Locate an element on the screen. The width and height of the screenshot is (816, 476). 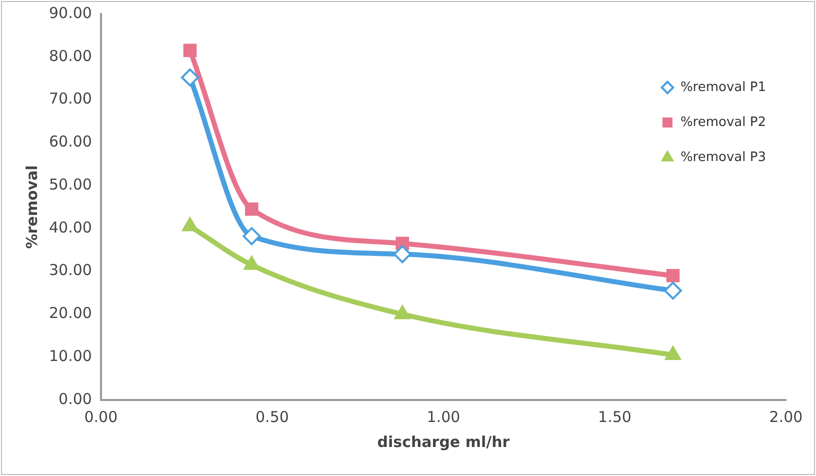
x-tick-label: 1.00 is located at coordinates (443, 417).